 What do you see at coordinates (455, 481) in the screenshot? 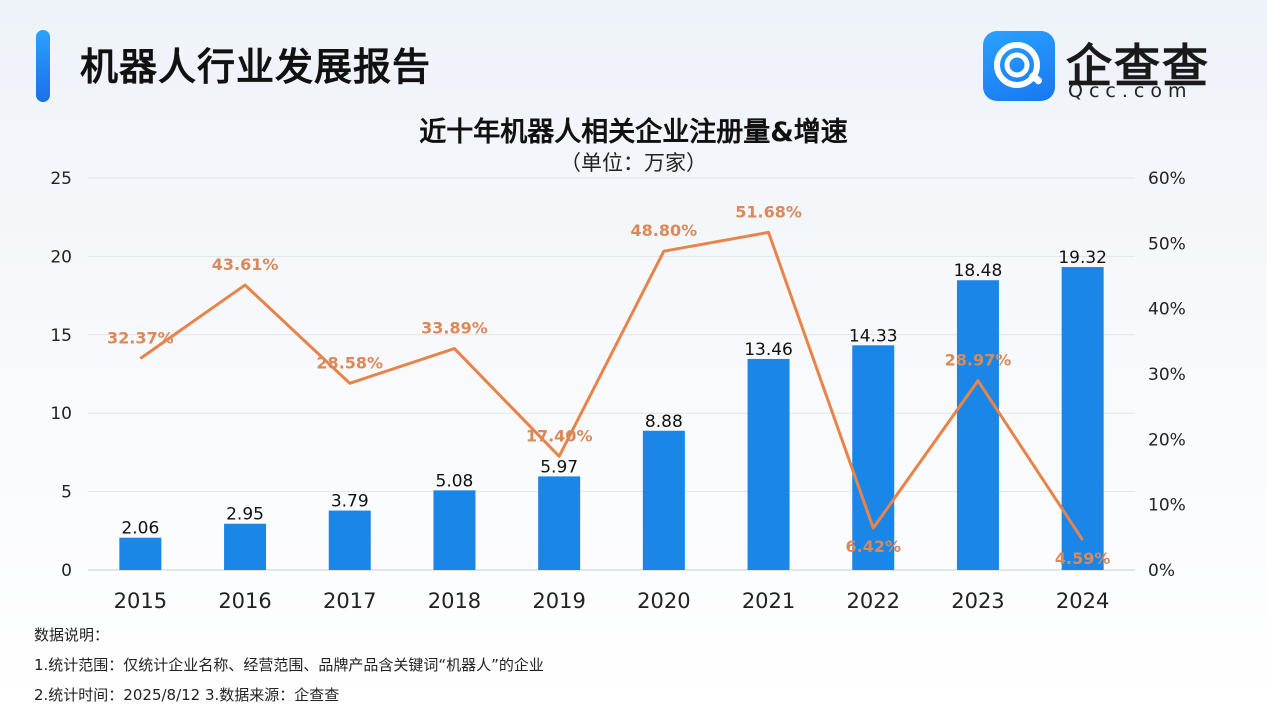
I see `bar-value-label: 5.08` at bounding box center [455, 481].